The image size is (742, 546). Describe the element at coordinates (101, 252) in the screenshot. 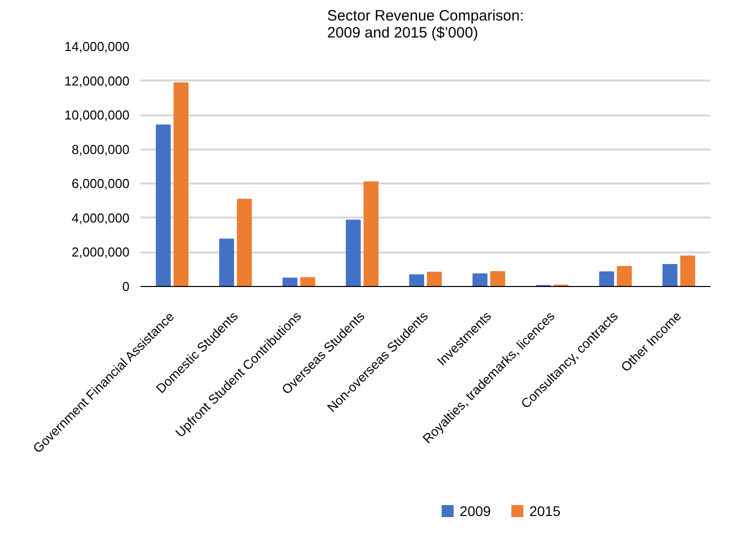

I see `y-tick-label: 2,000,000` at that location.